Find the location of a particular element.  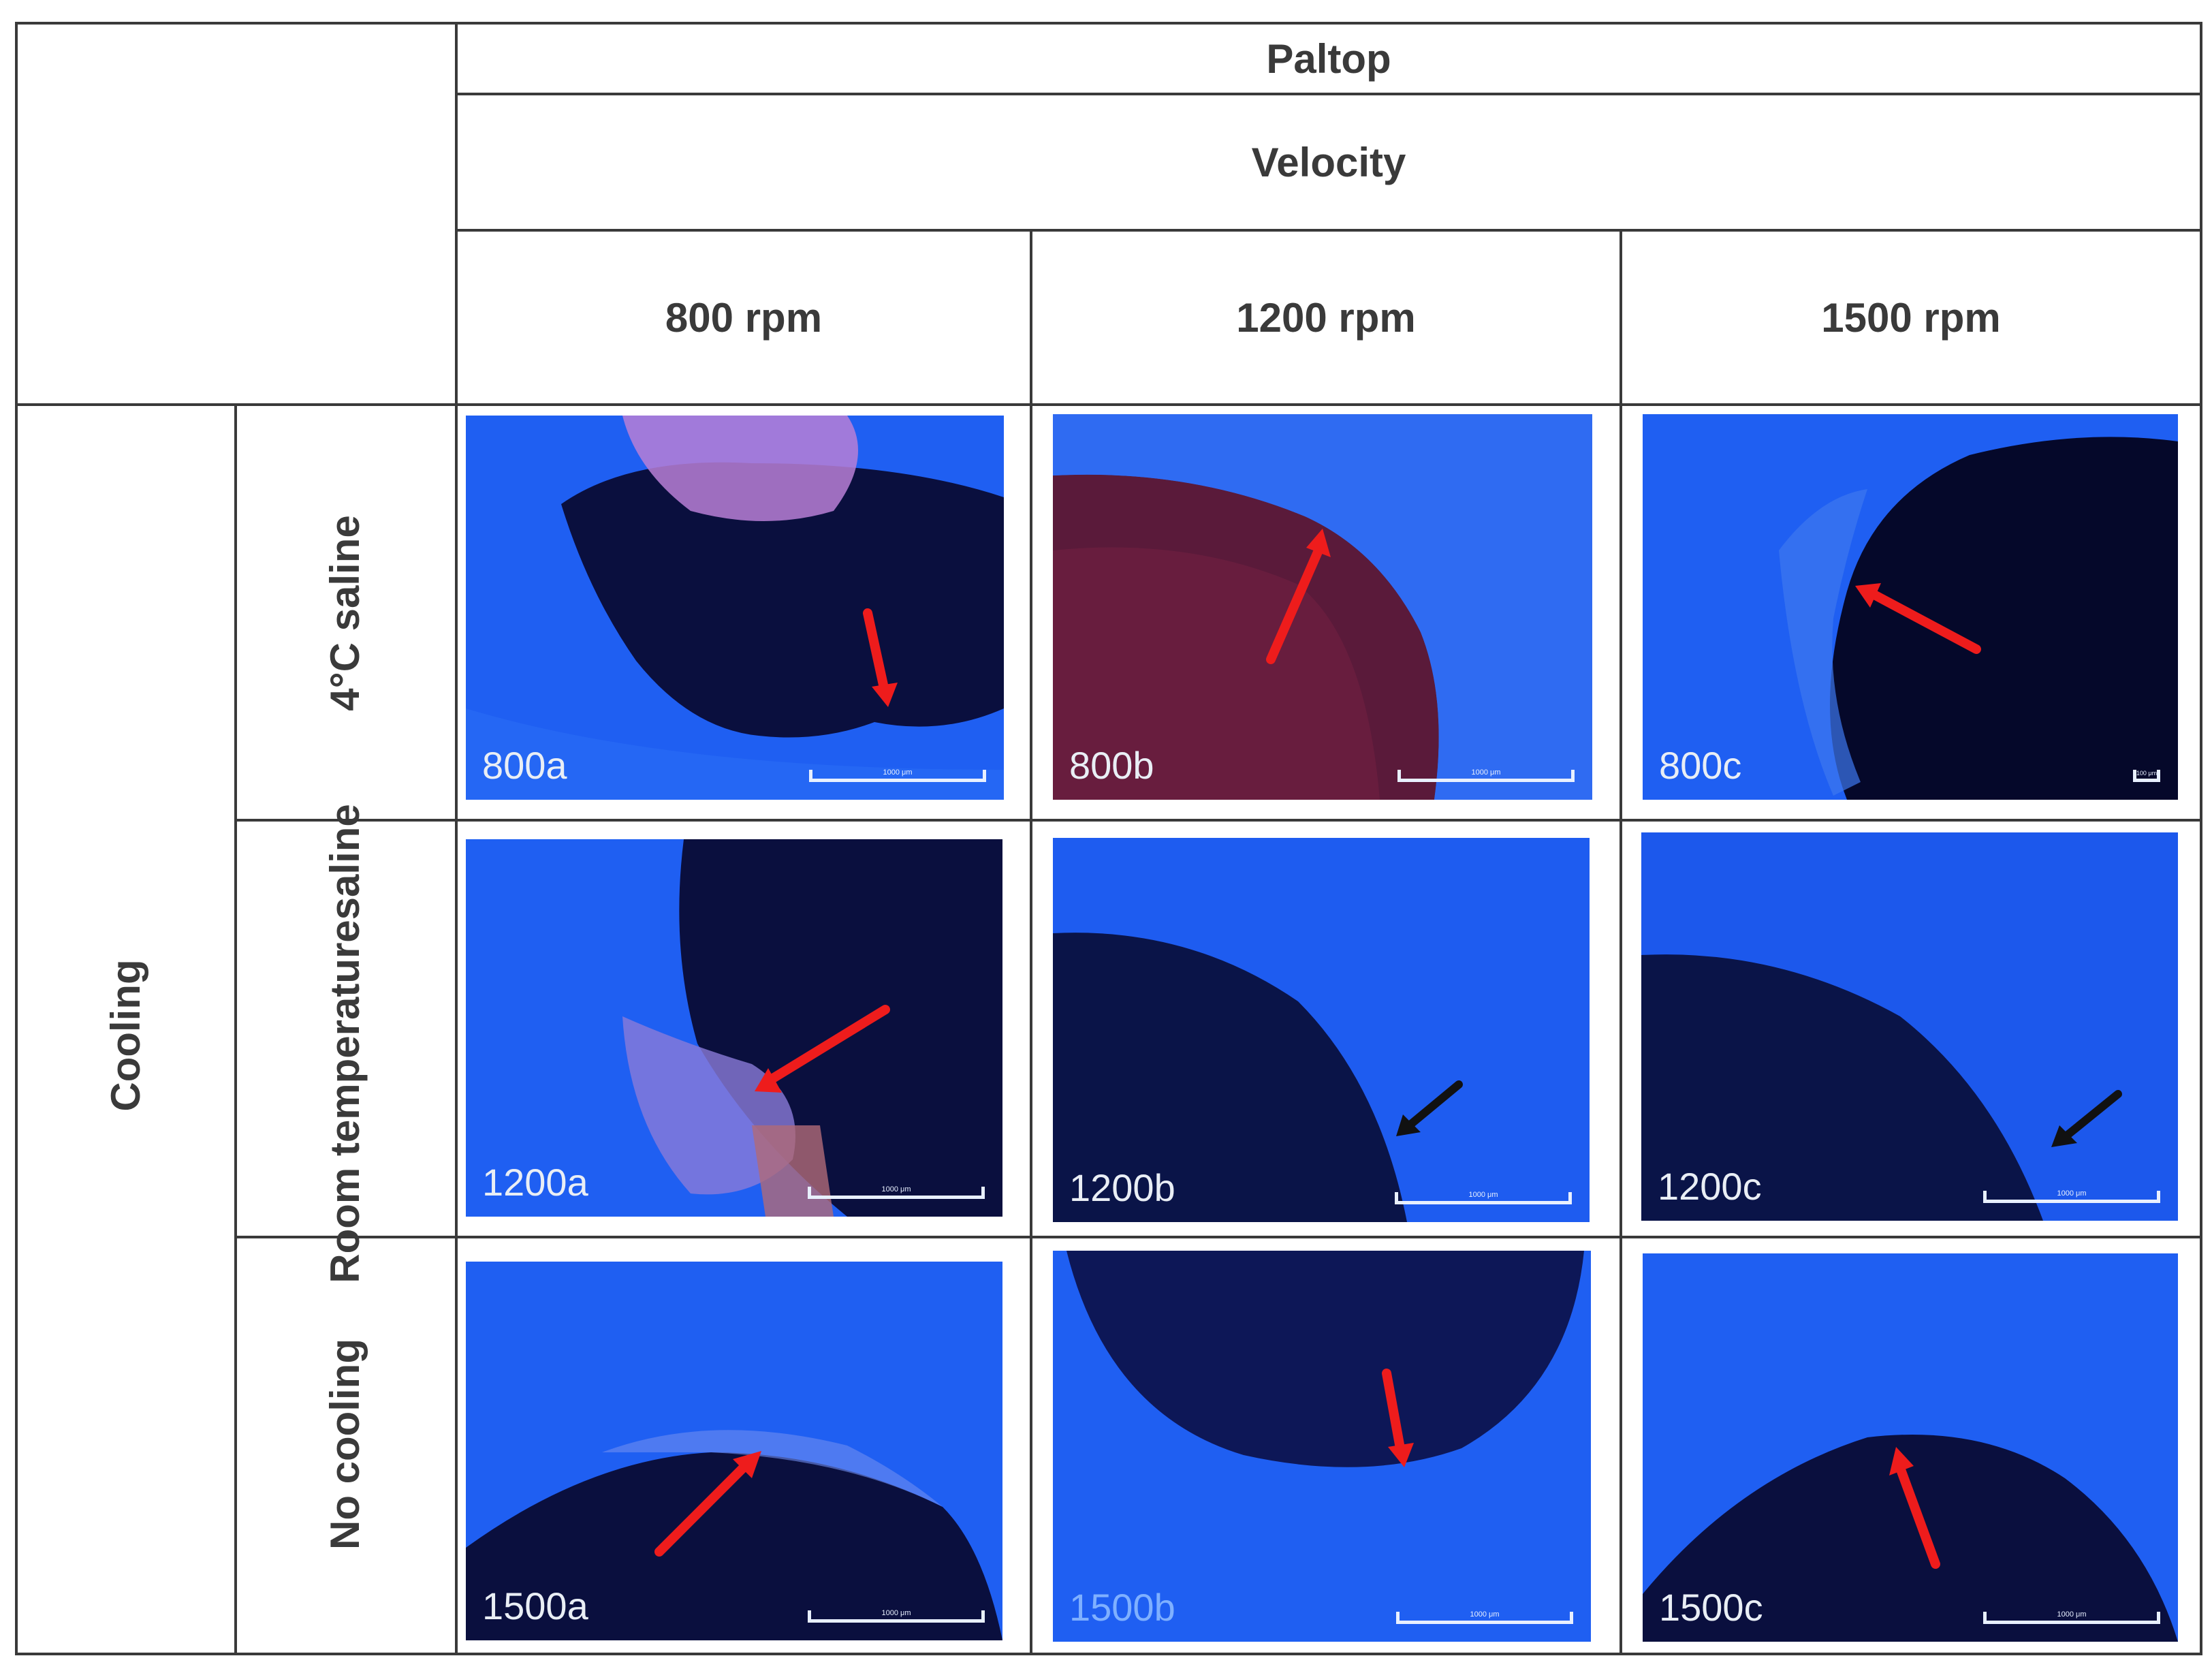

divider-row2 is located at coordinates (1218, 1237).